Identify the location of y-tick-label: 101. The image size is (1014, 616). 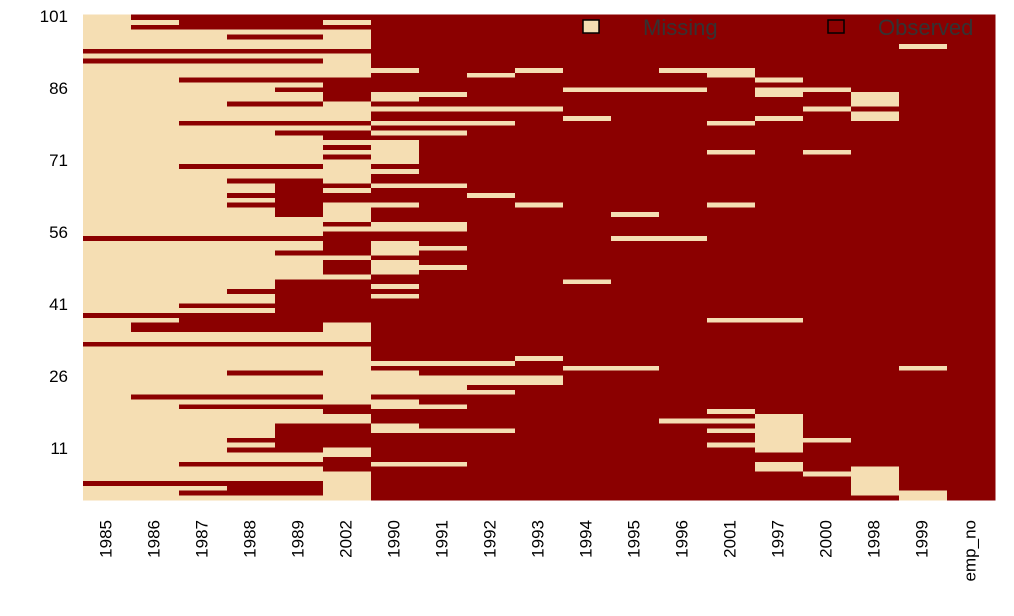
(54, 16).